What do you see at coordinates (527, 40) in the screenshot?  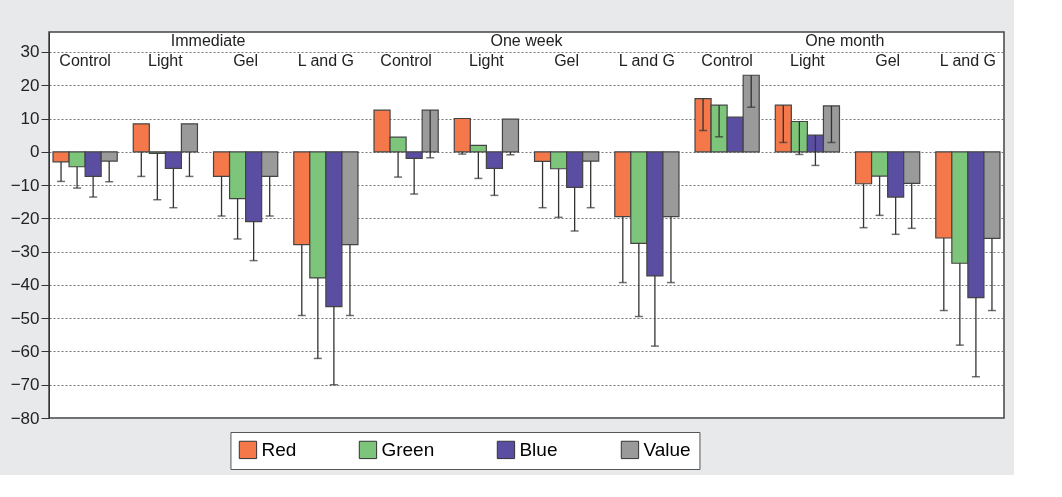 I see `annotation: One week` at bounding box center [527, 40].